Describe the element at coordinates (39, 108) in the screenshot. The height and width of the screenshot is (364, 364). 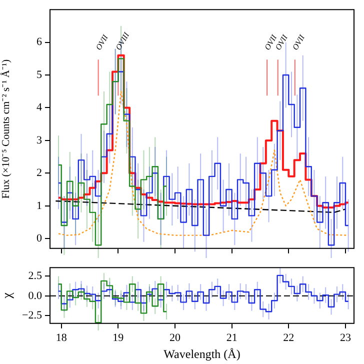
I see `y-tick-label: 4` at that location.